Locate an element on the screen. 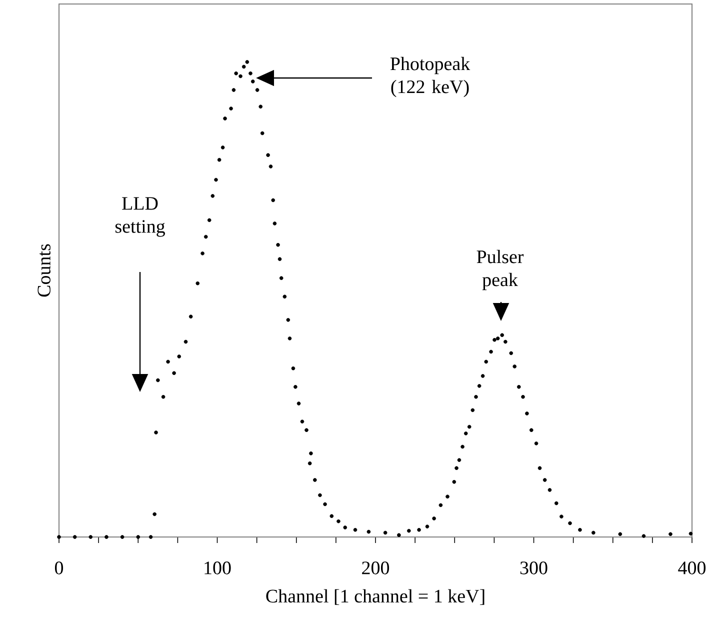  x-axis-title: Channel [1 channel = 1 keV] is located at coordinates (375, 597).